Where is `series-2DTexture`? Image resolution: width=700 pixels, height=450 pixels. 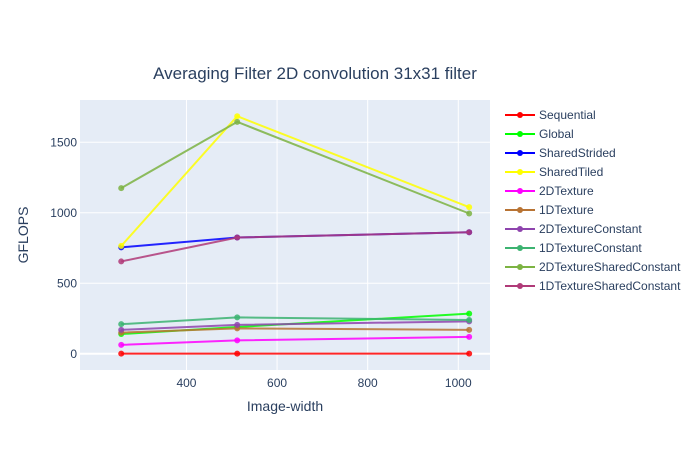 series-2DTexture is located at coordinates (295, 340).